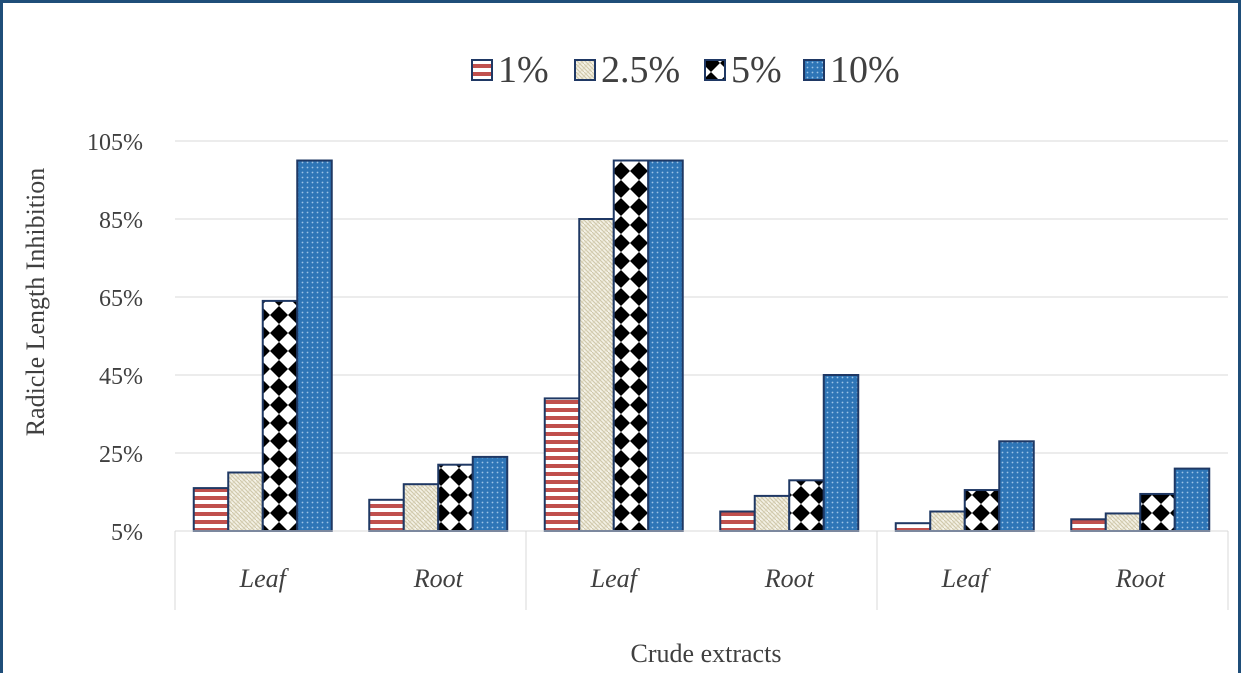 This screenshot has height=673, width=1241. I want to click on y-tick-label: 5%, so click(127, 533).